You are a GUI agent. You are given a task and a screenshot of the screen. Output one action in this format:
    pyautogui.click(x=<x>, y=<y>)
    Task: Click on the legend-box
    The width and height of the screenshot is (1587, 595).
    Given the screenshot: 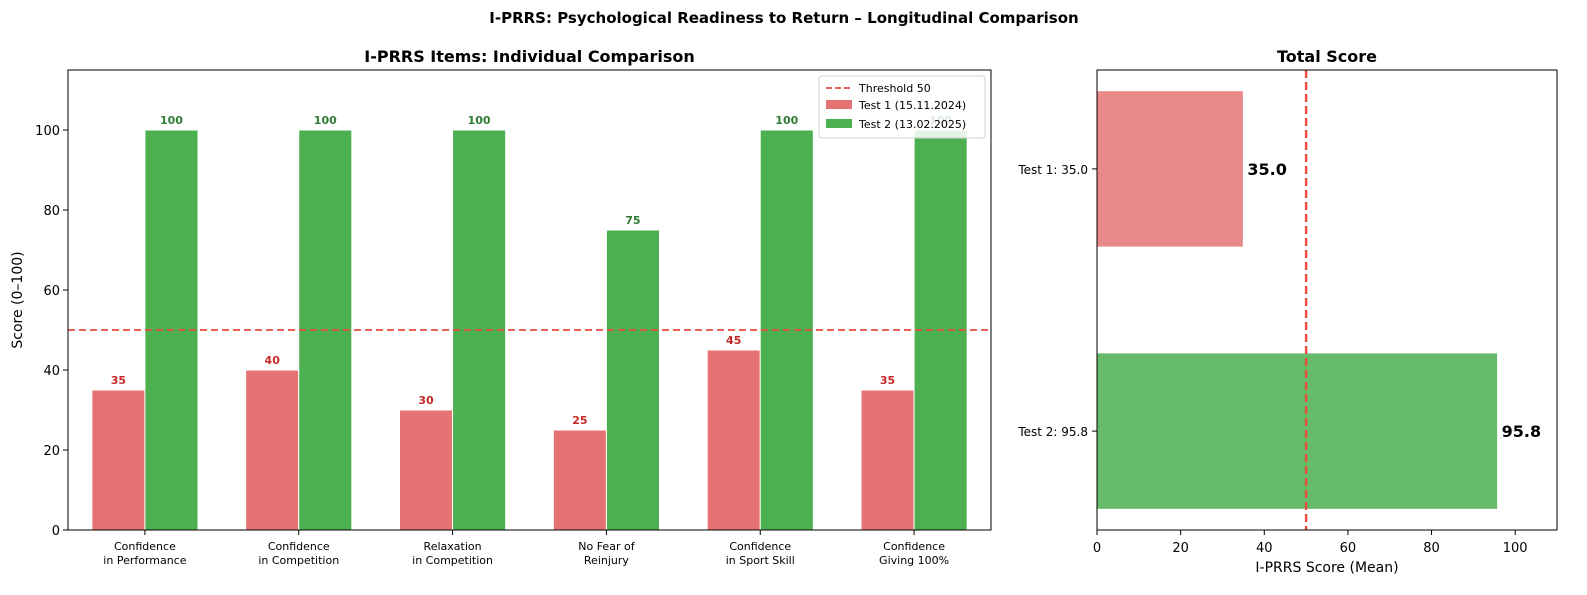 What is the action you would take?
    pyautogui.click(x=902, y=107)
    